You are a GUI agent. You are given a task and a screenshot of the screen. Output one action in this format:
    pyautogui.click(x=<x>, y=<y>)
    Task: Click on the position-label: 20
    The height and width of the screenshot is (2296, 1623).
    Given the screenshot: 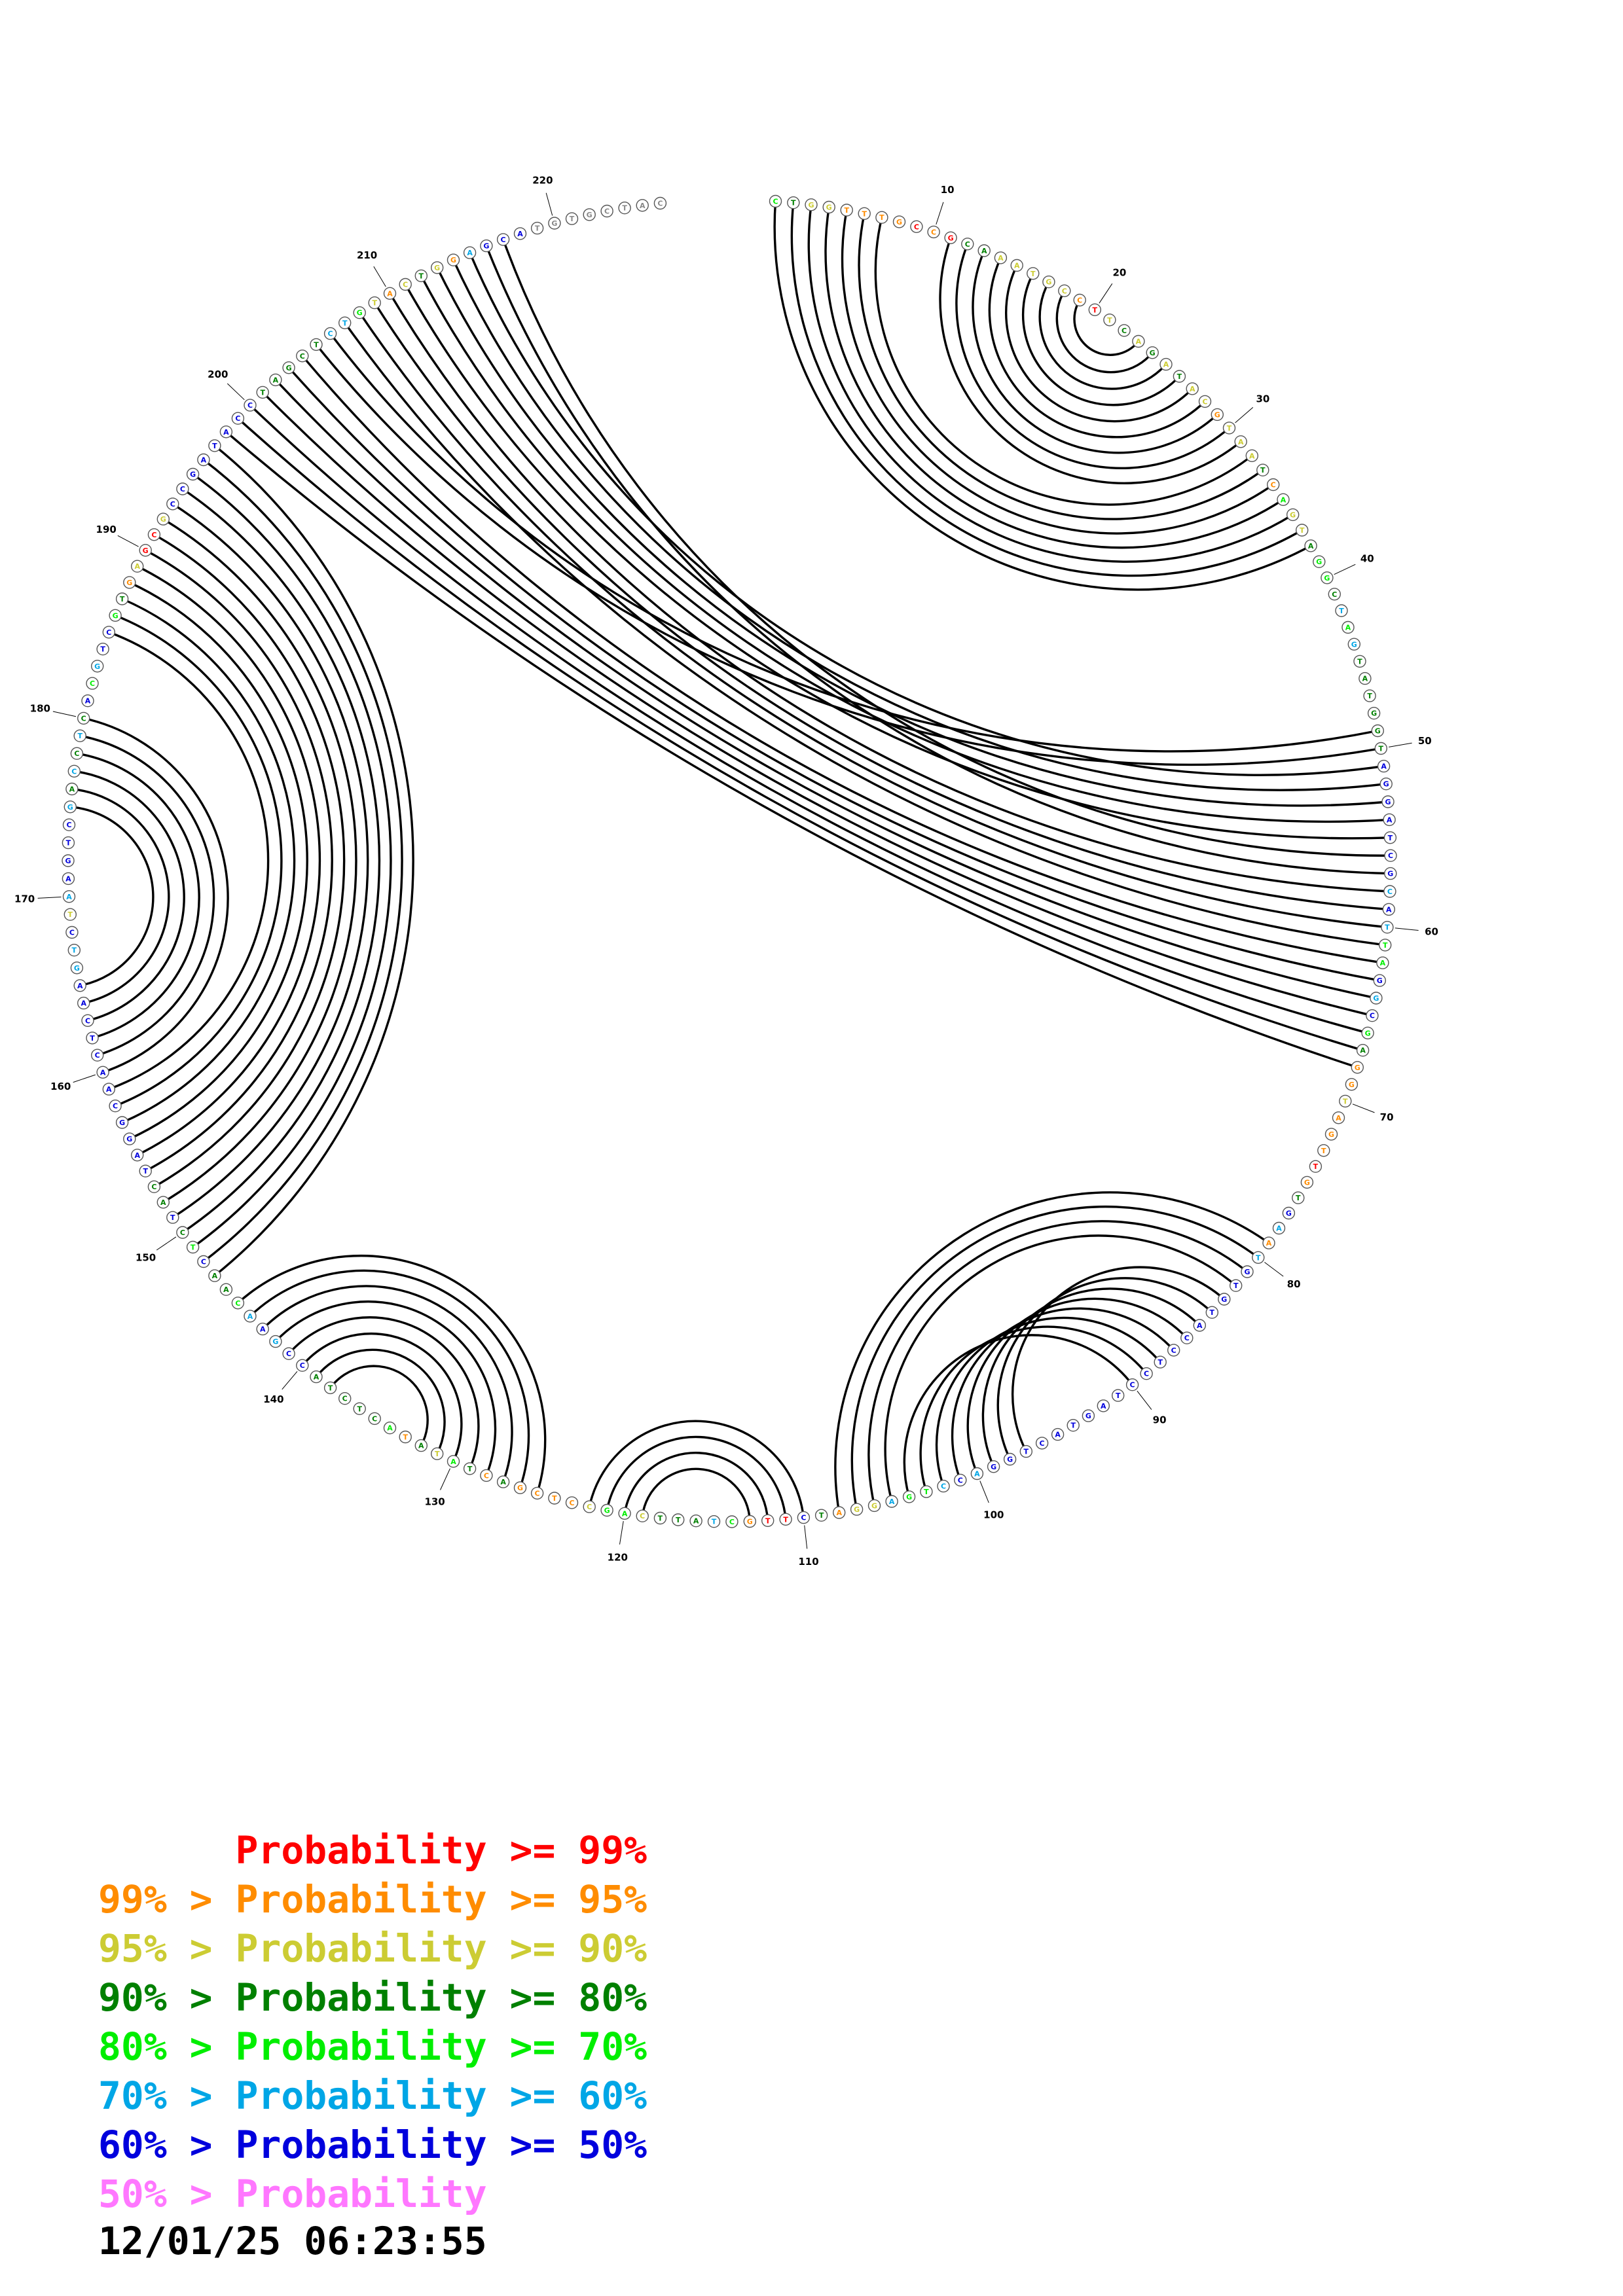 What is the action you would take?
    pyautogui.click(x=1119, y=273)
    